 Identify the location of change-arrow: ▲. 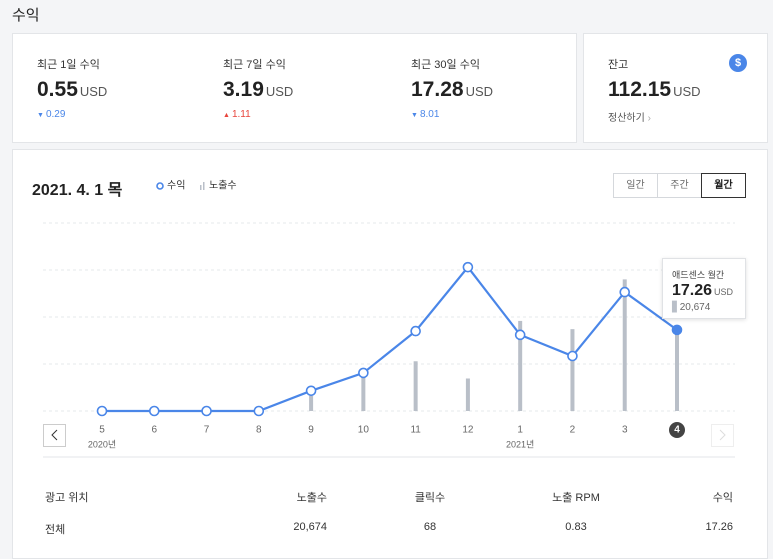
(226, 115).